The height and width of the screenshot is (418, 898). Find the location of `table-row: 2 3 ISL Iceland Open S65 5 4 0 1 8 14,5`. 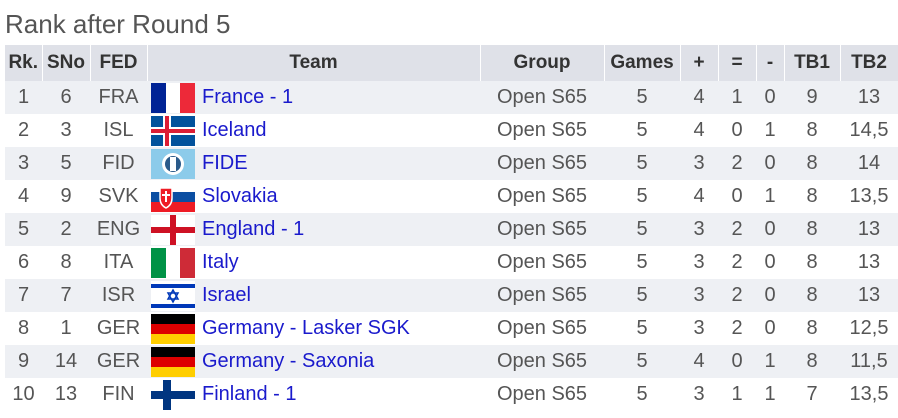

table-row: 2 3 ISL Iceland Open S65 5 4 0 1 8 14,5 is located at coordinates (451, 130).